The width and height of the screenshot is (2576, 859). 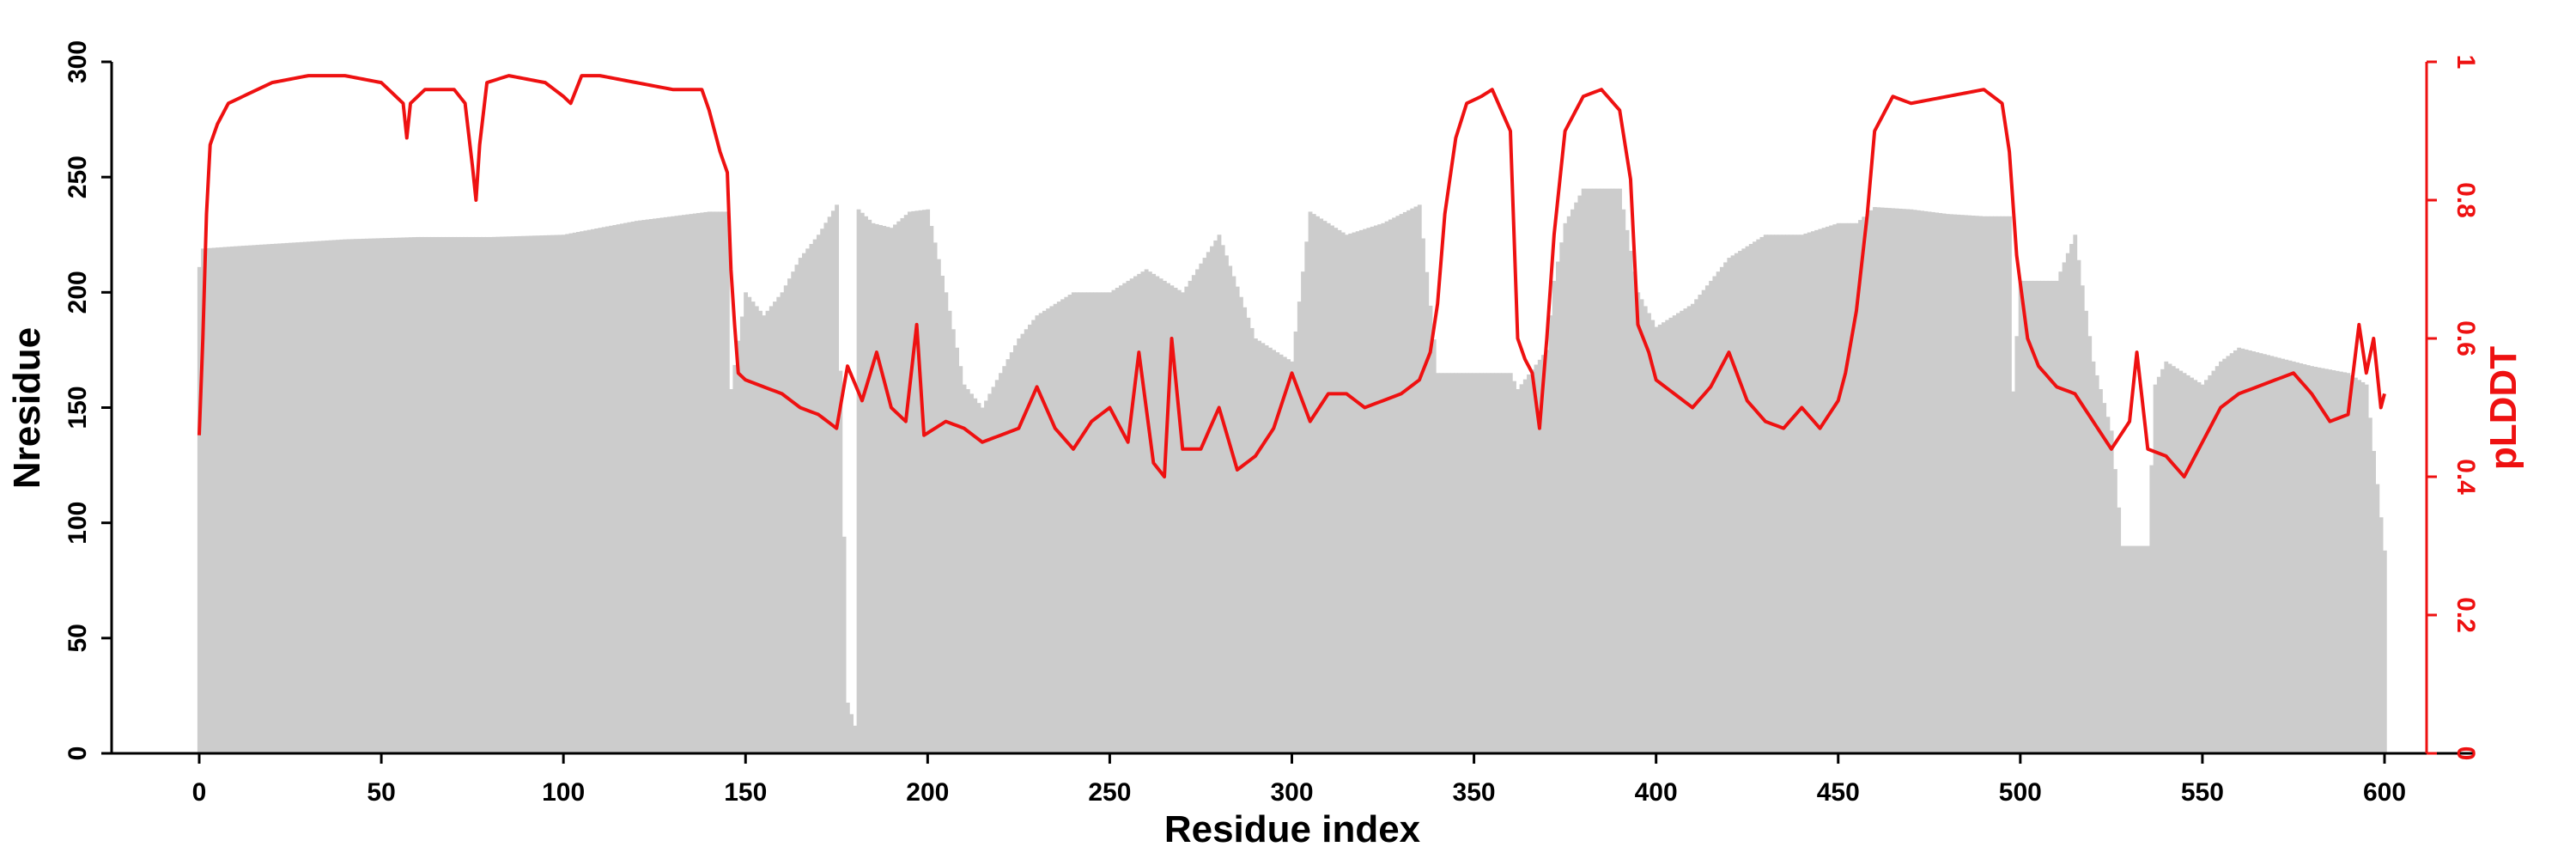 I want to click on y-right-tick-label: 0.8, so click(x=2465, y=200).